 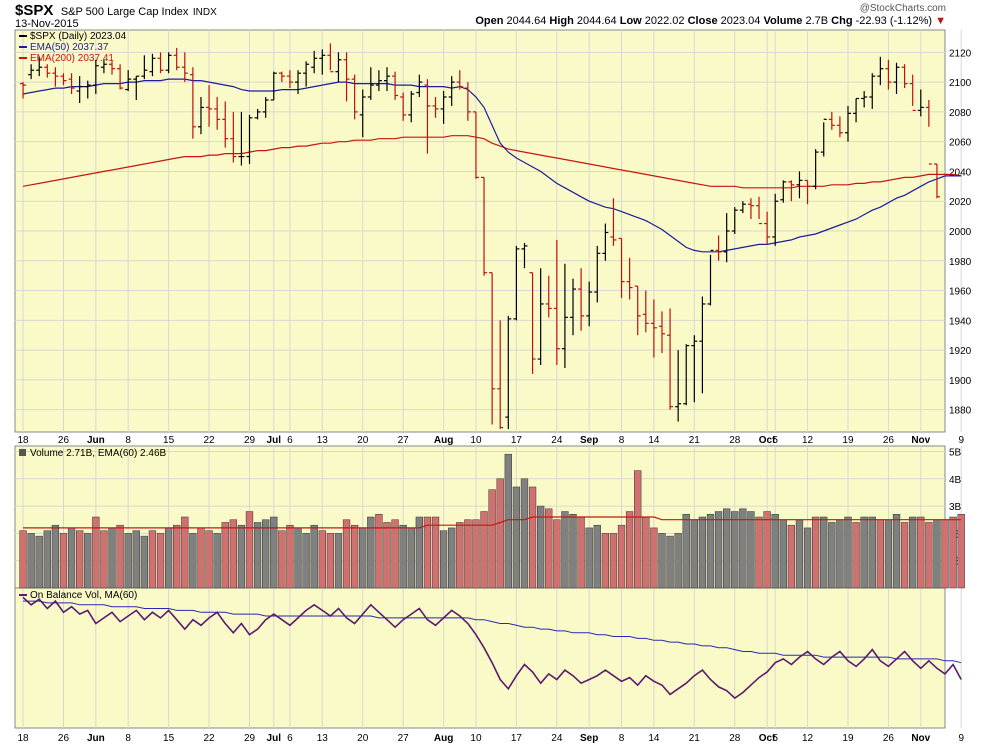 What do you see at coordinates (960, 53) in the screenshot?
I see `price-tick-label: 2120` at bounding box center [960, 53].